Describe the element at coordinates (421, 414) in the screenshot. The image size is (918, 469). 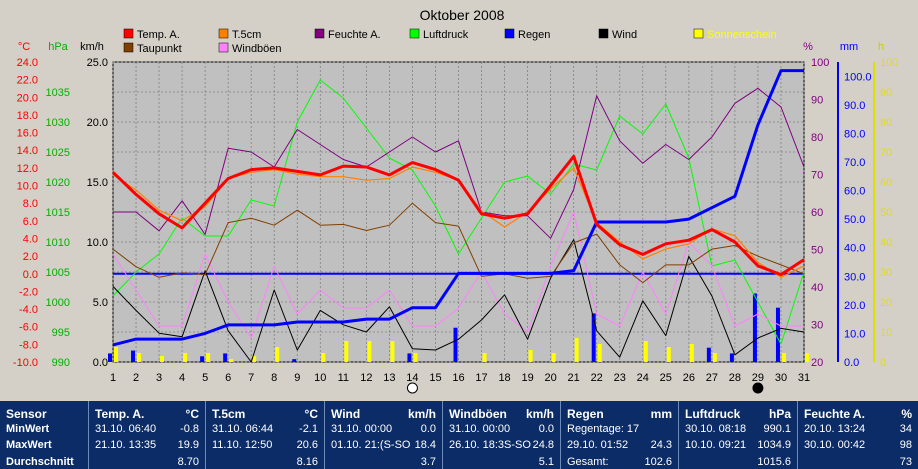
I see `table-unit: km/h` at that location.